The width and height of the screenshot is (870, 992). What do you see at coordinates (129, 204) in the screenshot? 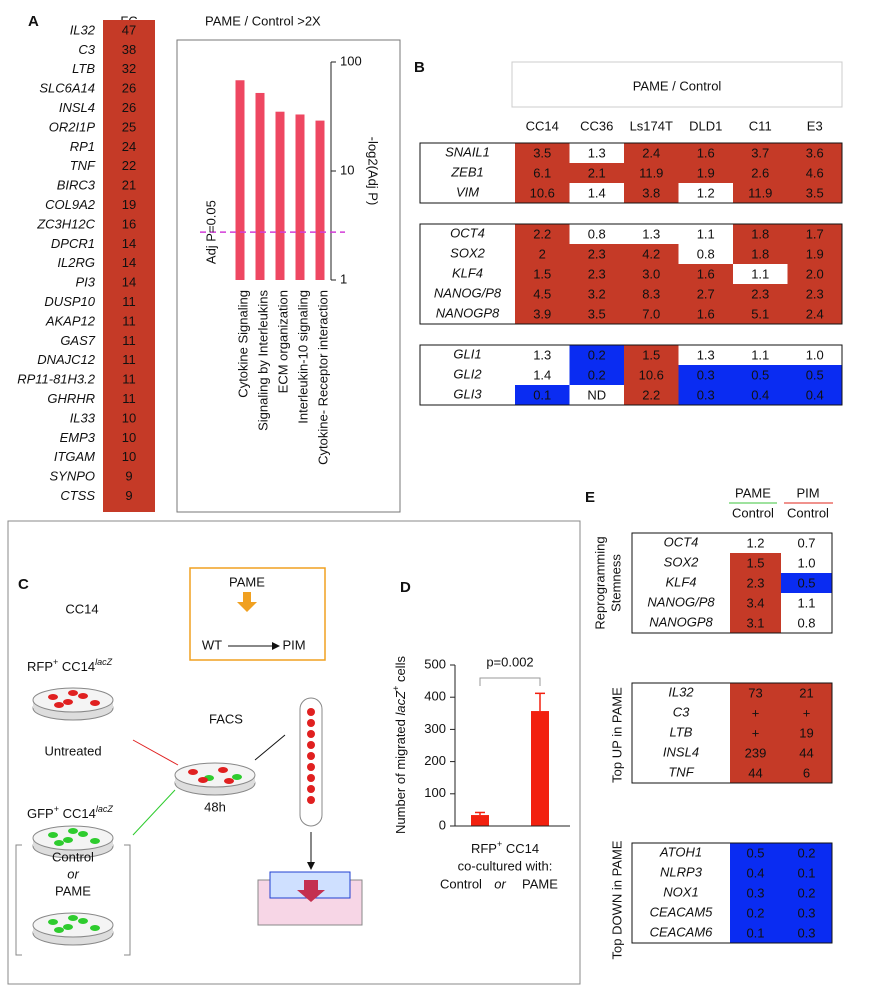
I see `fc-value: 19` at bounding box center [129, 204].